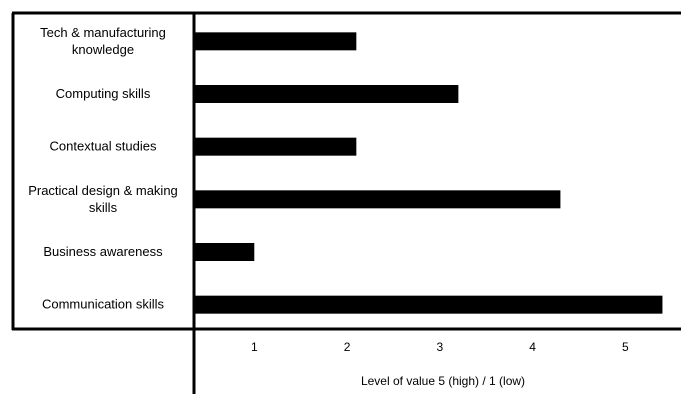 This screenshot has height=394, width=681. Describe the element at coordinates (443, 381) in the screenshot. I see `x-axis-title: Level of value 5 (high) / 1 (low)` at that location.